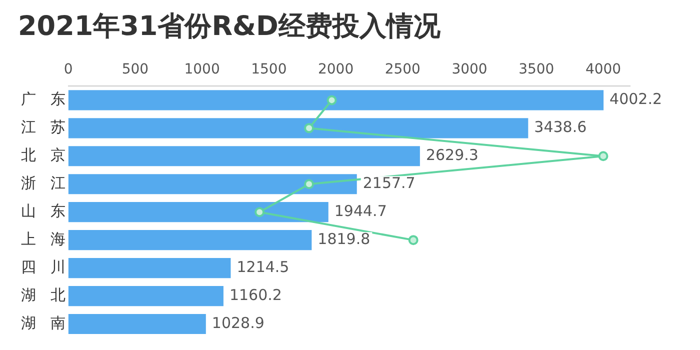  I want to click on y-tick-label: 广 东, so click(43, 99).